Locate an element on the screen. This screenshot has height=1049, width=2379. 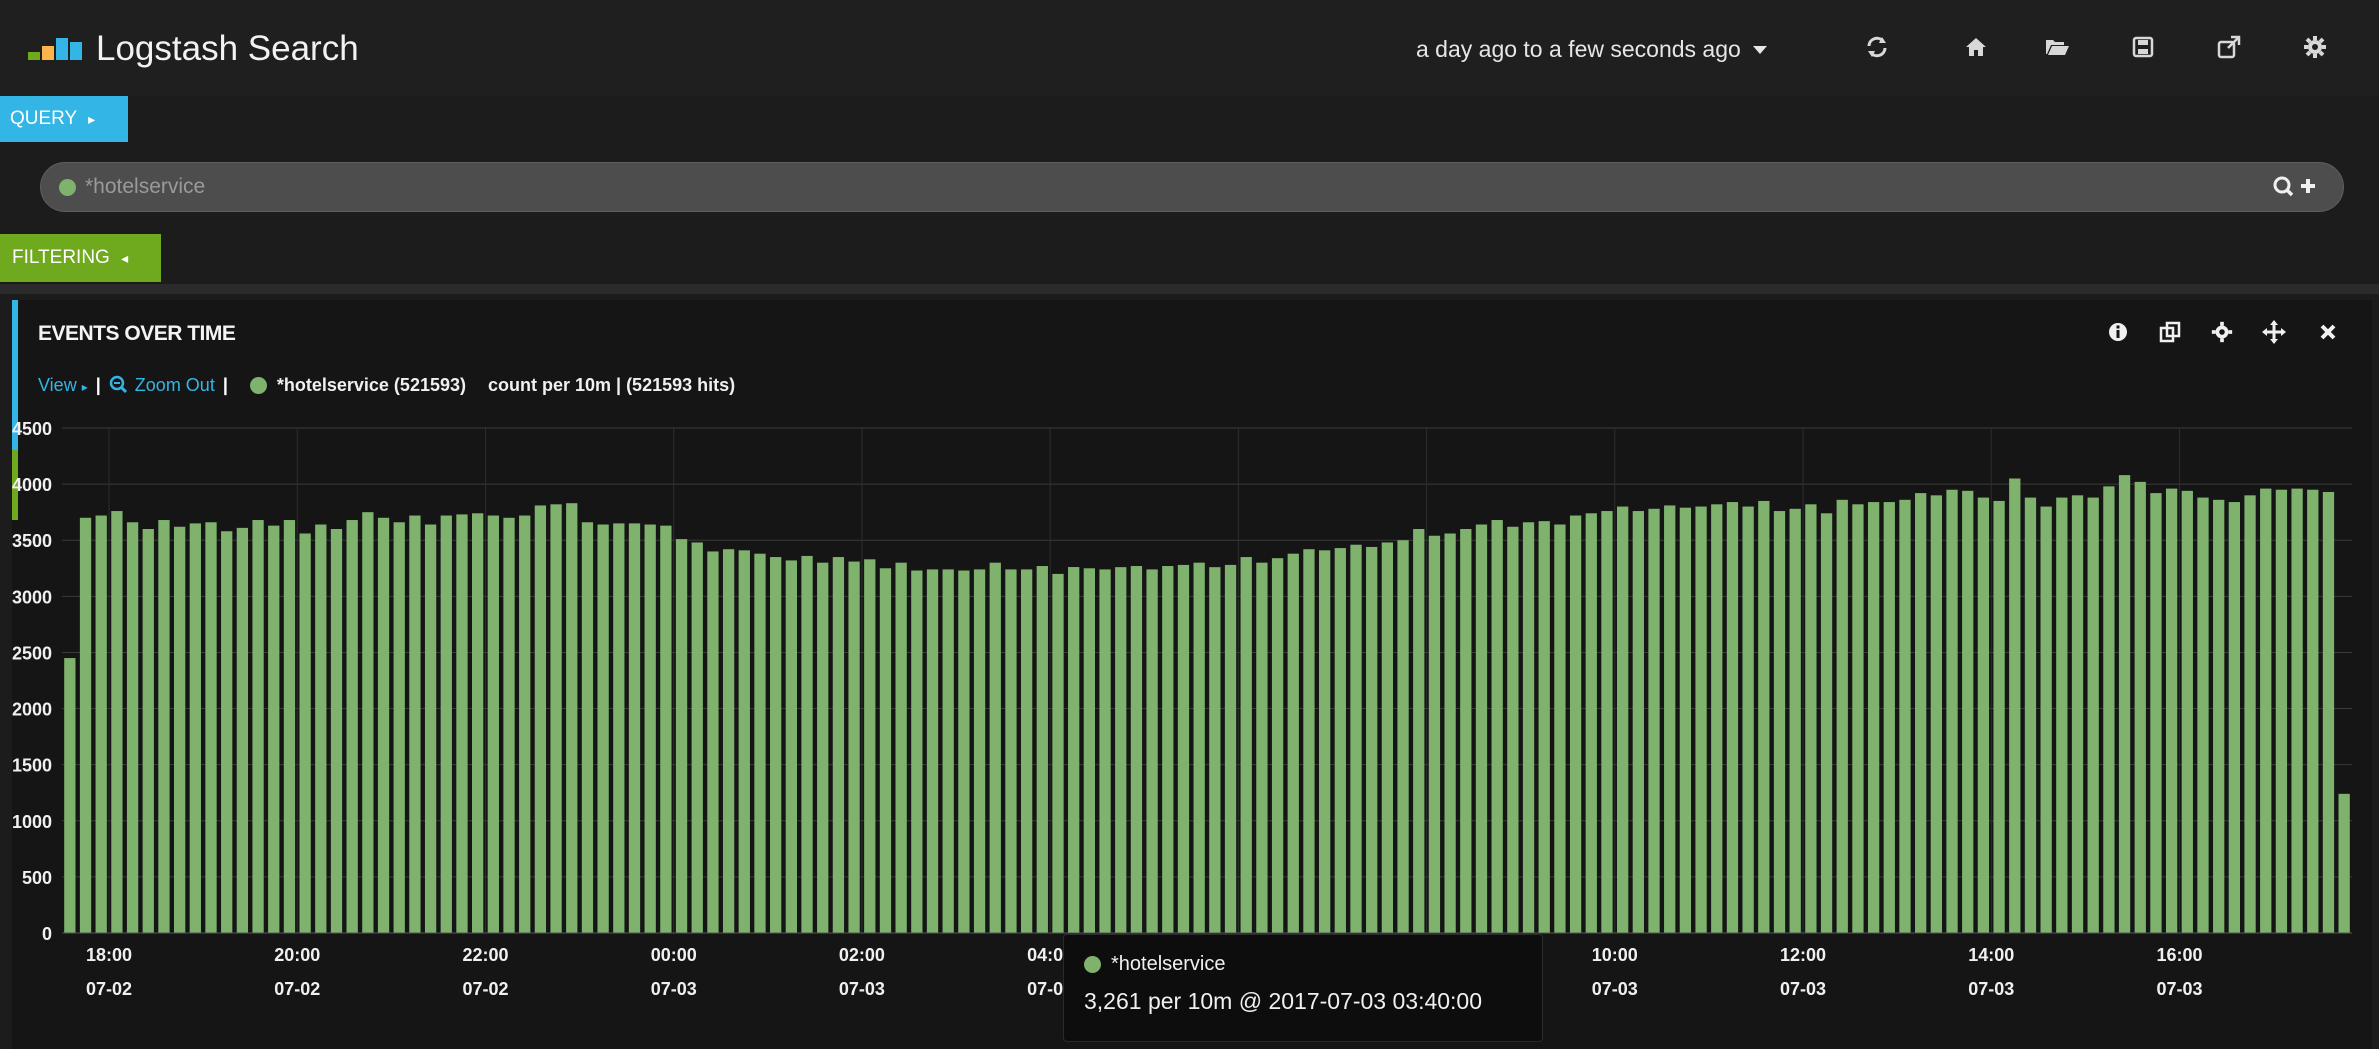
query-tab: QUERY ▸ is located at coordinates (64, 119).